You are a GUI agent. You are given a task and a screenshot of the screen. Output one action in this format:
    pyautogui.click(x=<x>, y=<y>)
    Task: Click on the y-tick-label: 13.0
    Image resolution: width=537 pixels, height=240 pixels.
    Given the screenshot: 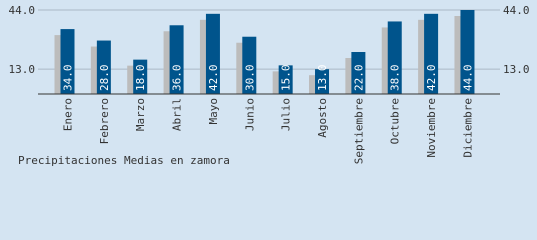 What is the action you would take?
    pyautogui.click(x=22, y=69)
    